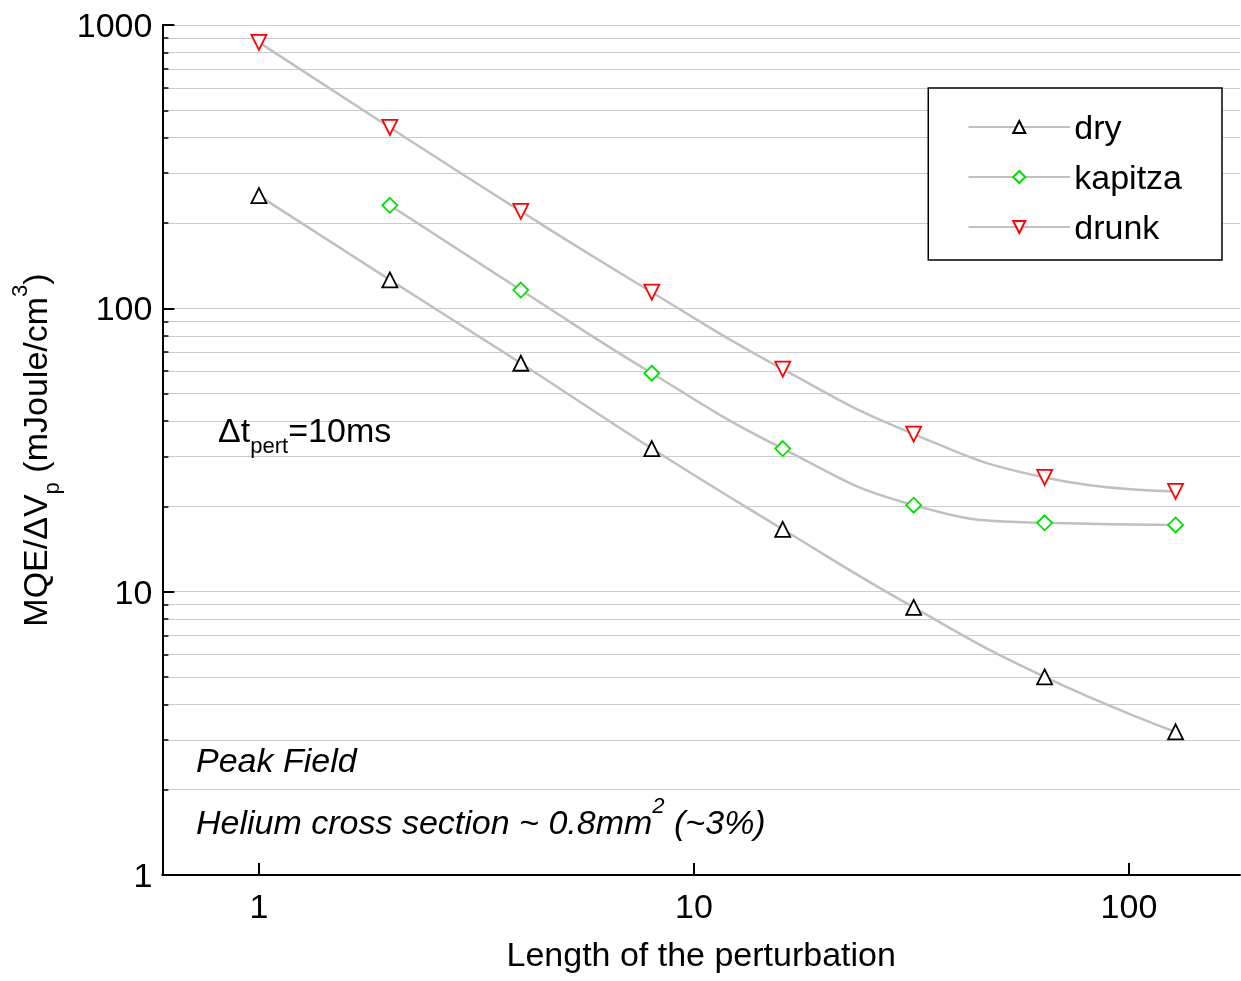 Image resolution: width=1241 pixels, height=981 pixels. I want to click on y-axis-title: MQE/ΔVp (mJoule/cm3), so click(35, 450).